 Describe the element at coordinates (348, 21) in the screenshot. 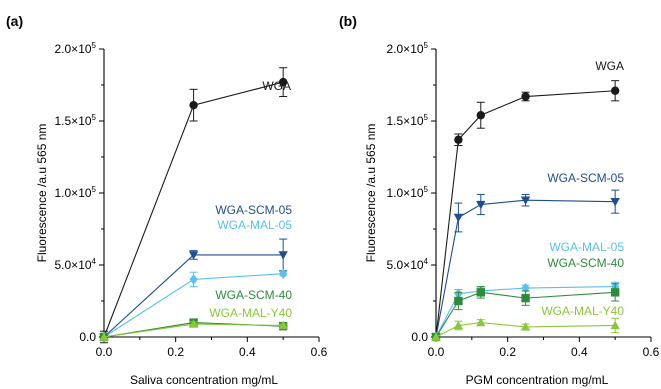

I see `panel-label: (b)` at that location.